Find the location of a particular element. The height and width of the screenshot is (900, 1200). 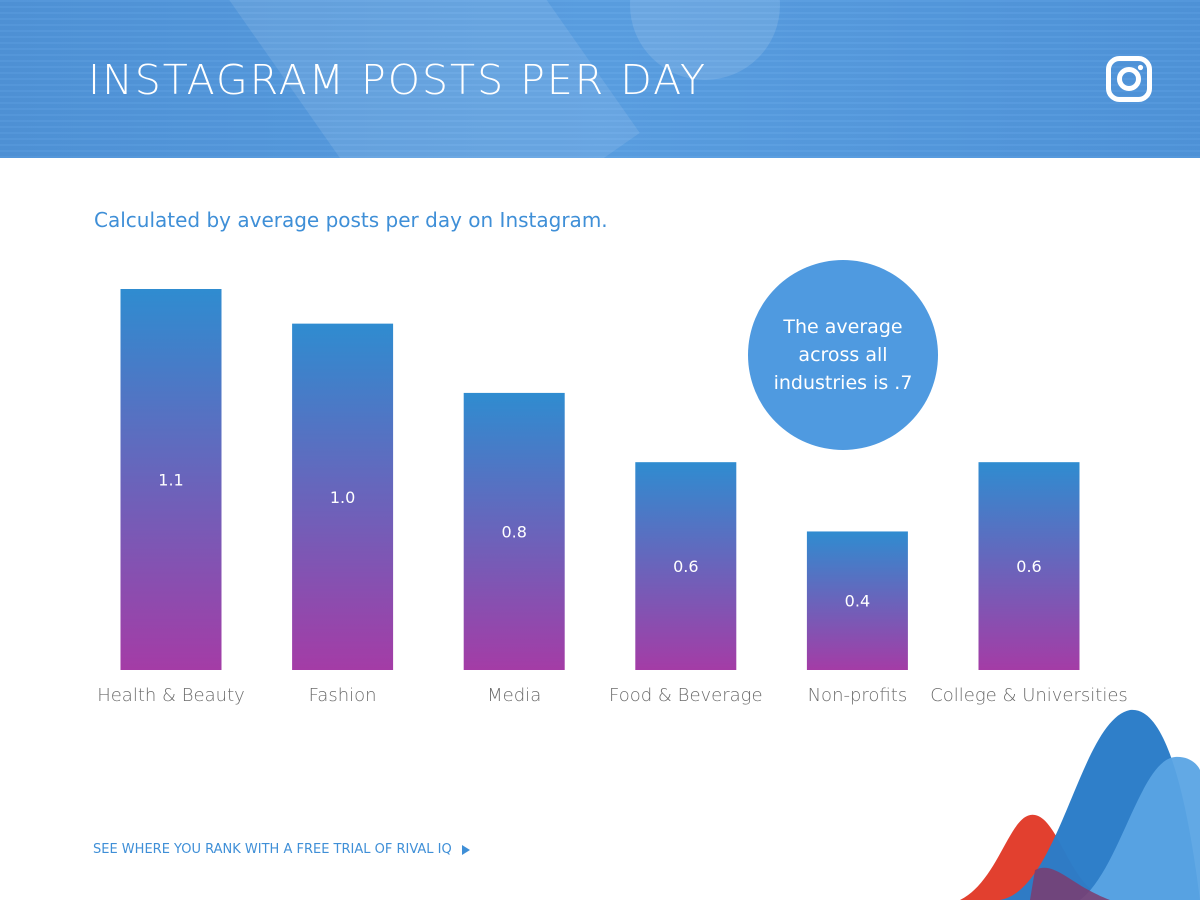

category-label: College & Universities is located at coordinates (1029, 695).